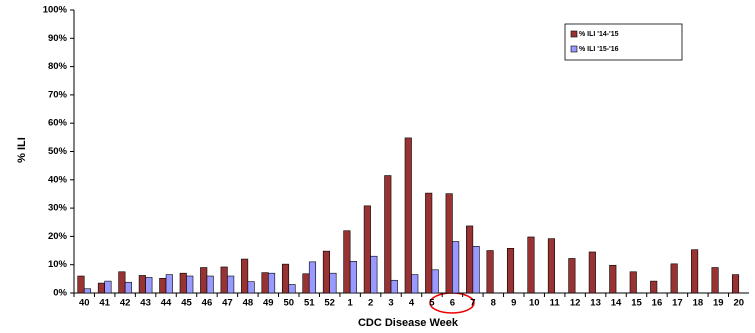  Describe the element at coordinates (595, 303) in the screenshot. I see `x-tick-label: 13` at that location.